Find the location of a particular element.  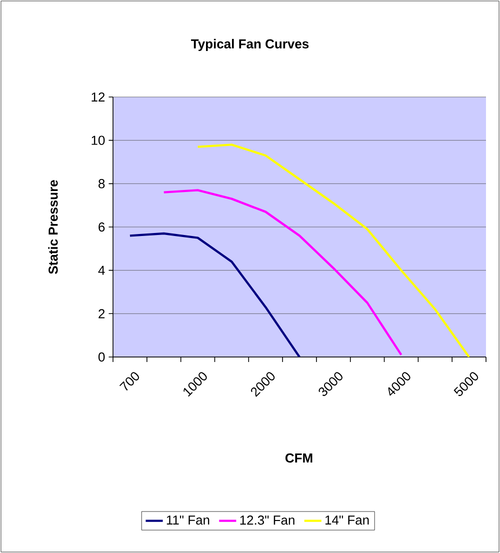

y-tick-label: 6 is located at coordinates (101, 227).